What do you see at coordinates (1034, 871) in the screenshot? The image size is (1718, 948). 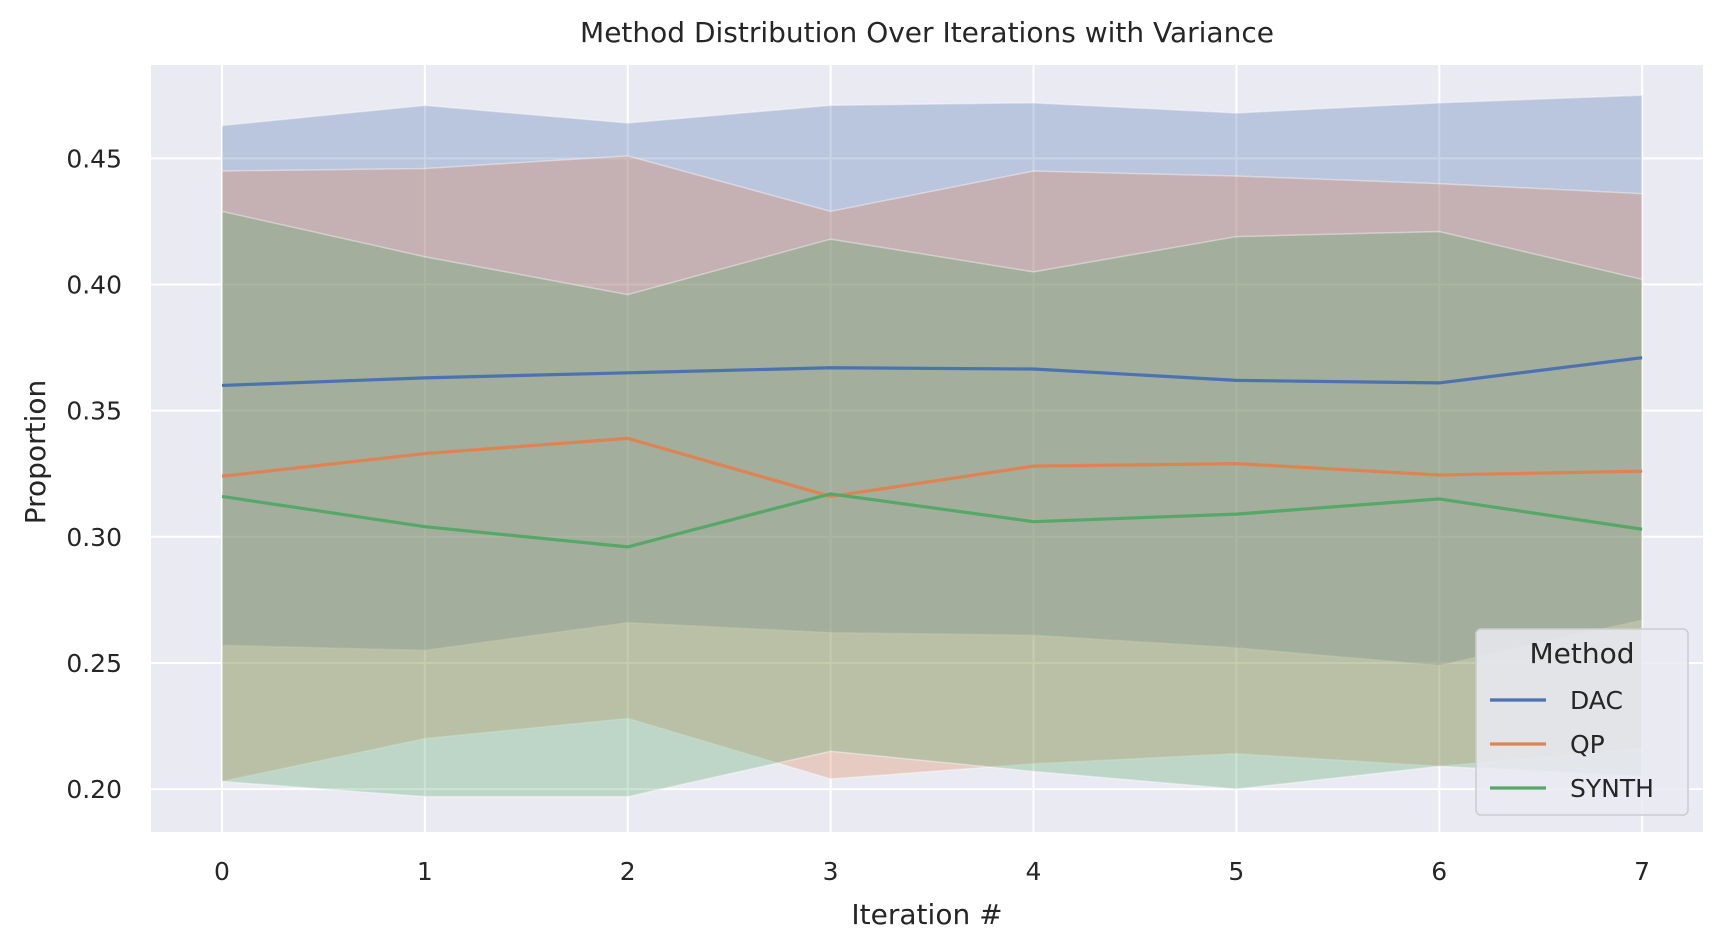 I see `x-tick-label: 4` at bounding box center [1034, 871].